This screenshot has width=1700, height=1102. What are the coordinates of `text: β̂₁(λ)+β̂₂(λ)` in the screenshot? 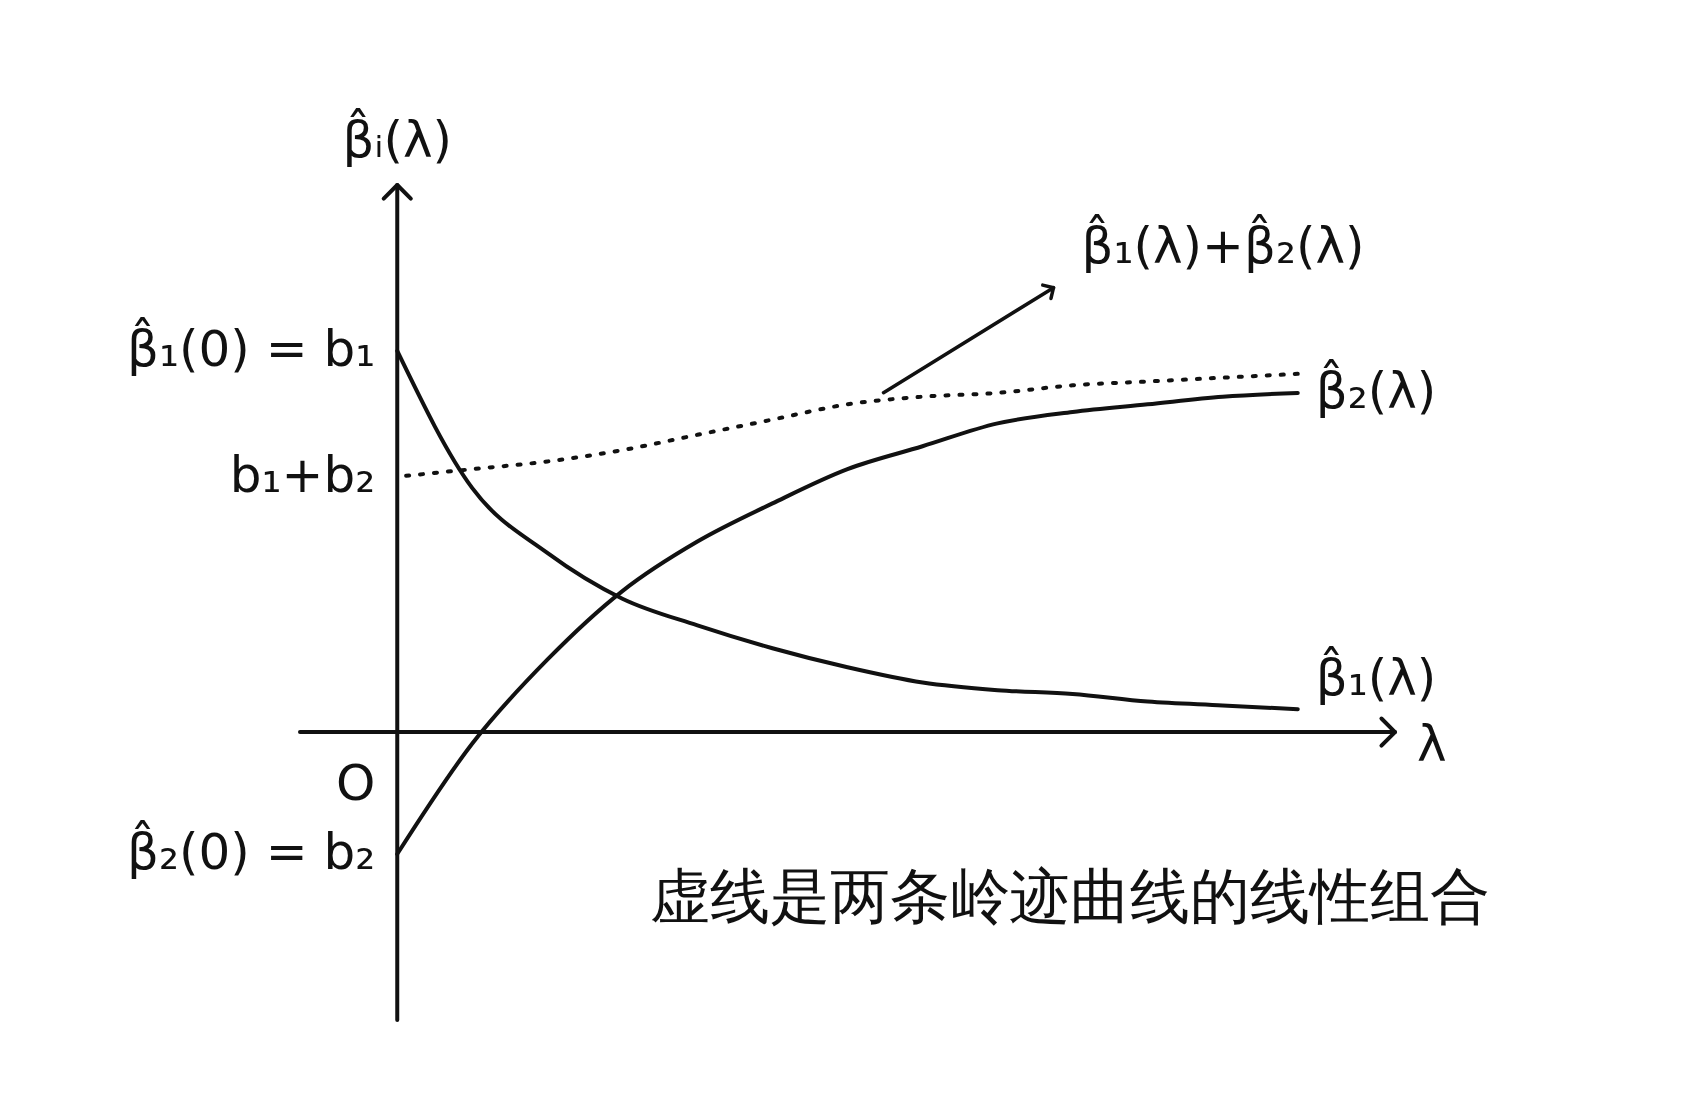 It's located at (1223, 244).